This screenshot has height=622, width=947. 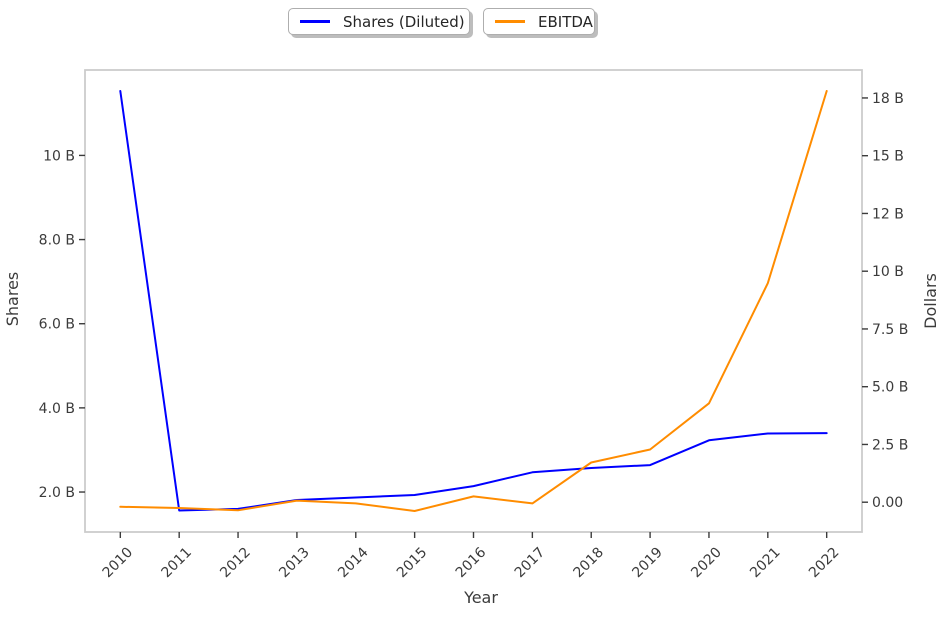 What do you see at coordinates (530, 563) in the screenshot?
I see `x-tick-label: 2017` at bounding box center [530, 563].